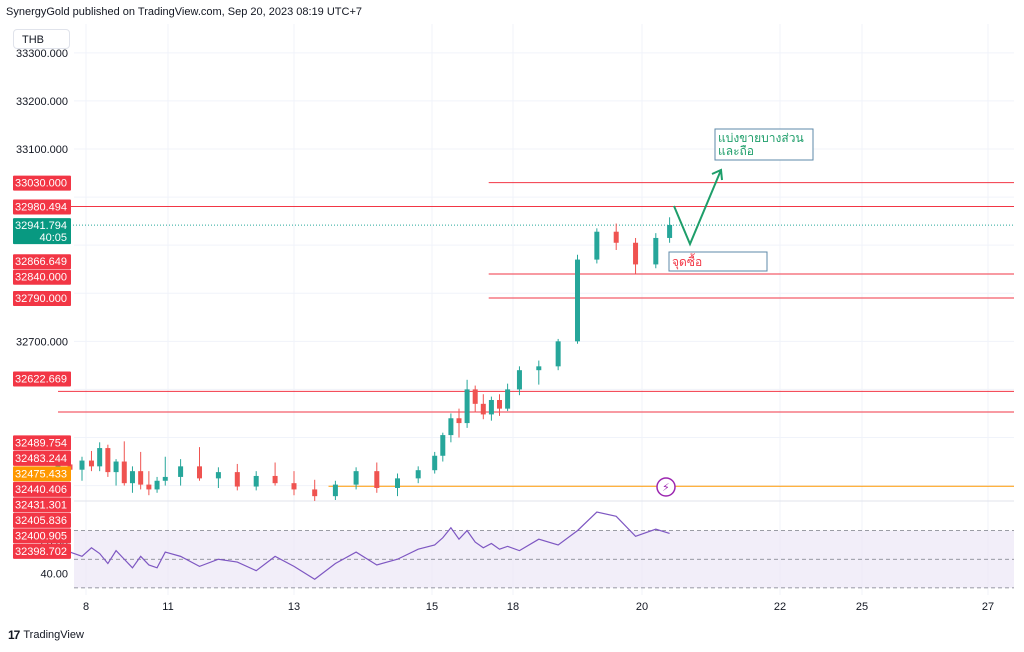 The image size is (1024, 652). I want to click on rsi-tick-label: 40.00, so click(54, 575).